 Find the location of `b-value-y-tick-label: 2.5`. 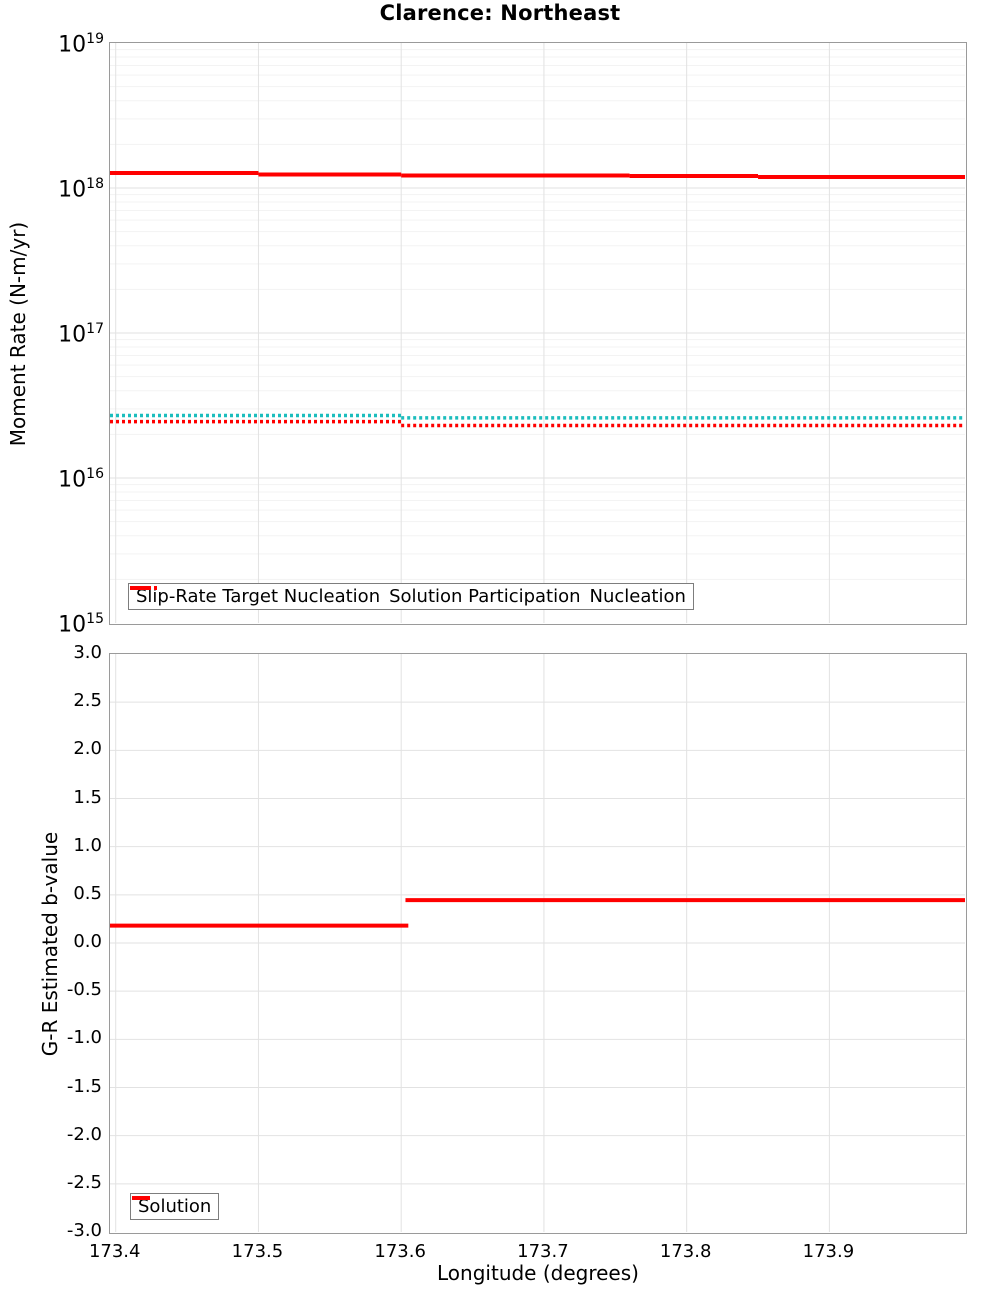

b-value-y-tick-label: 2.5 is located at coordinates (87, 701).